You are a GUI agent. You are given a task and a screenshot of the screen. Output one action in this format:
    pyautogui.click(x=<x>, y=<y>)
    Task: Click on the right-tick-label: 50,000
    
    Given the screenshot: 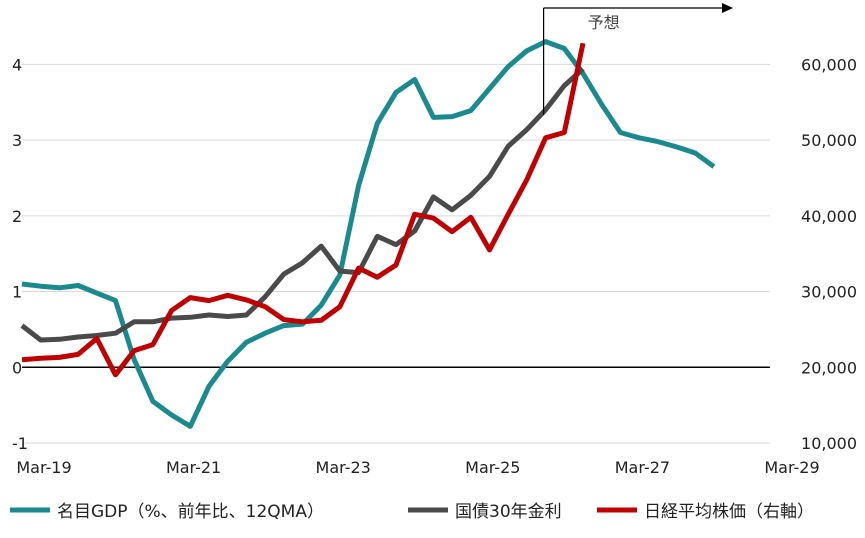 What is the action you would take?
    pyautogui.click(x=829, y=140)
    